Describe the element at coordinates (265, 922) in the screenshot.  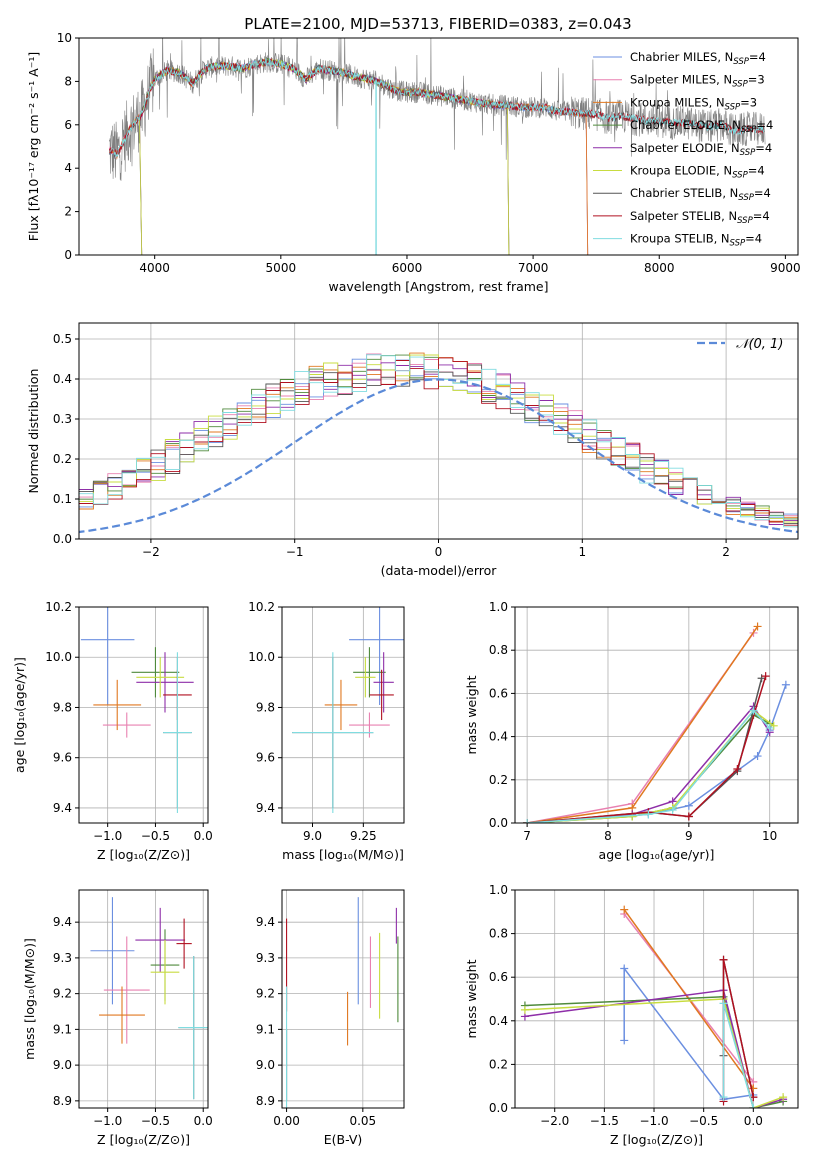
I see `y-tick-label: 9.4` at that location.